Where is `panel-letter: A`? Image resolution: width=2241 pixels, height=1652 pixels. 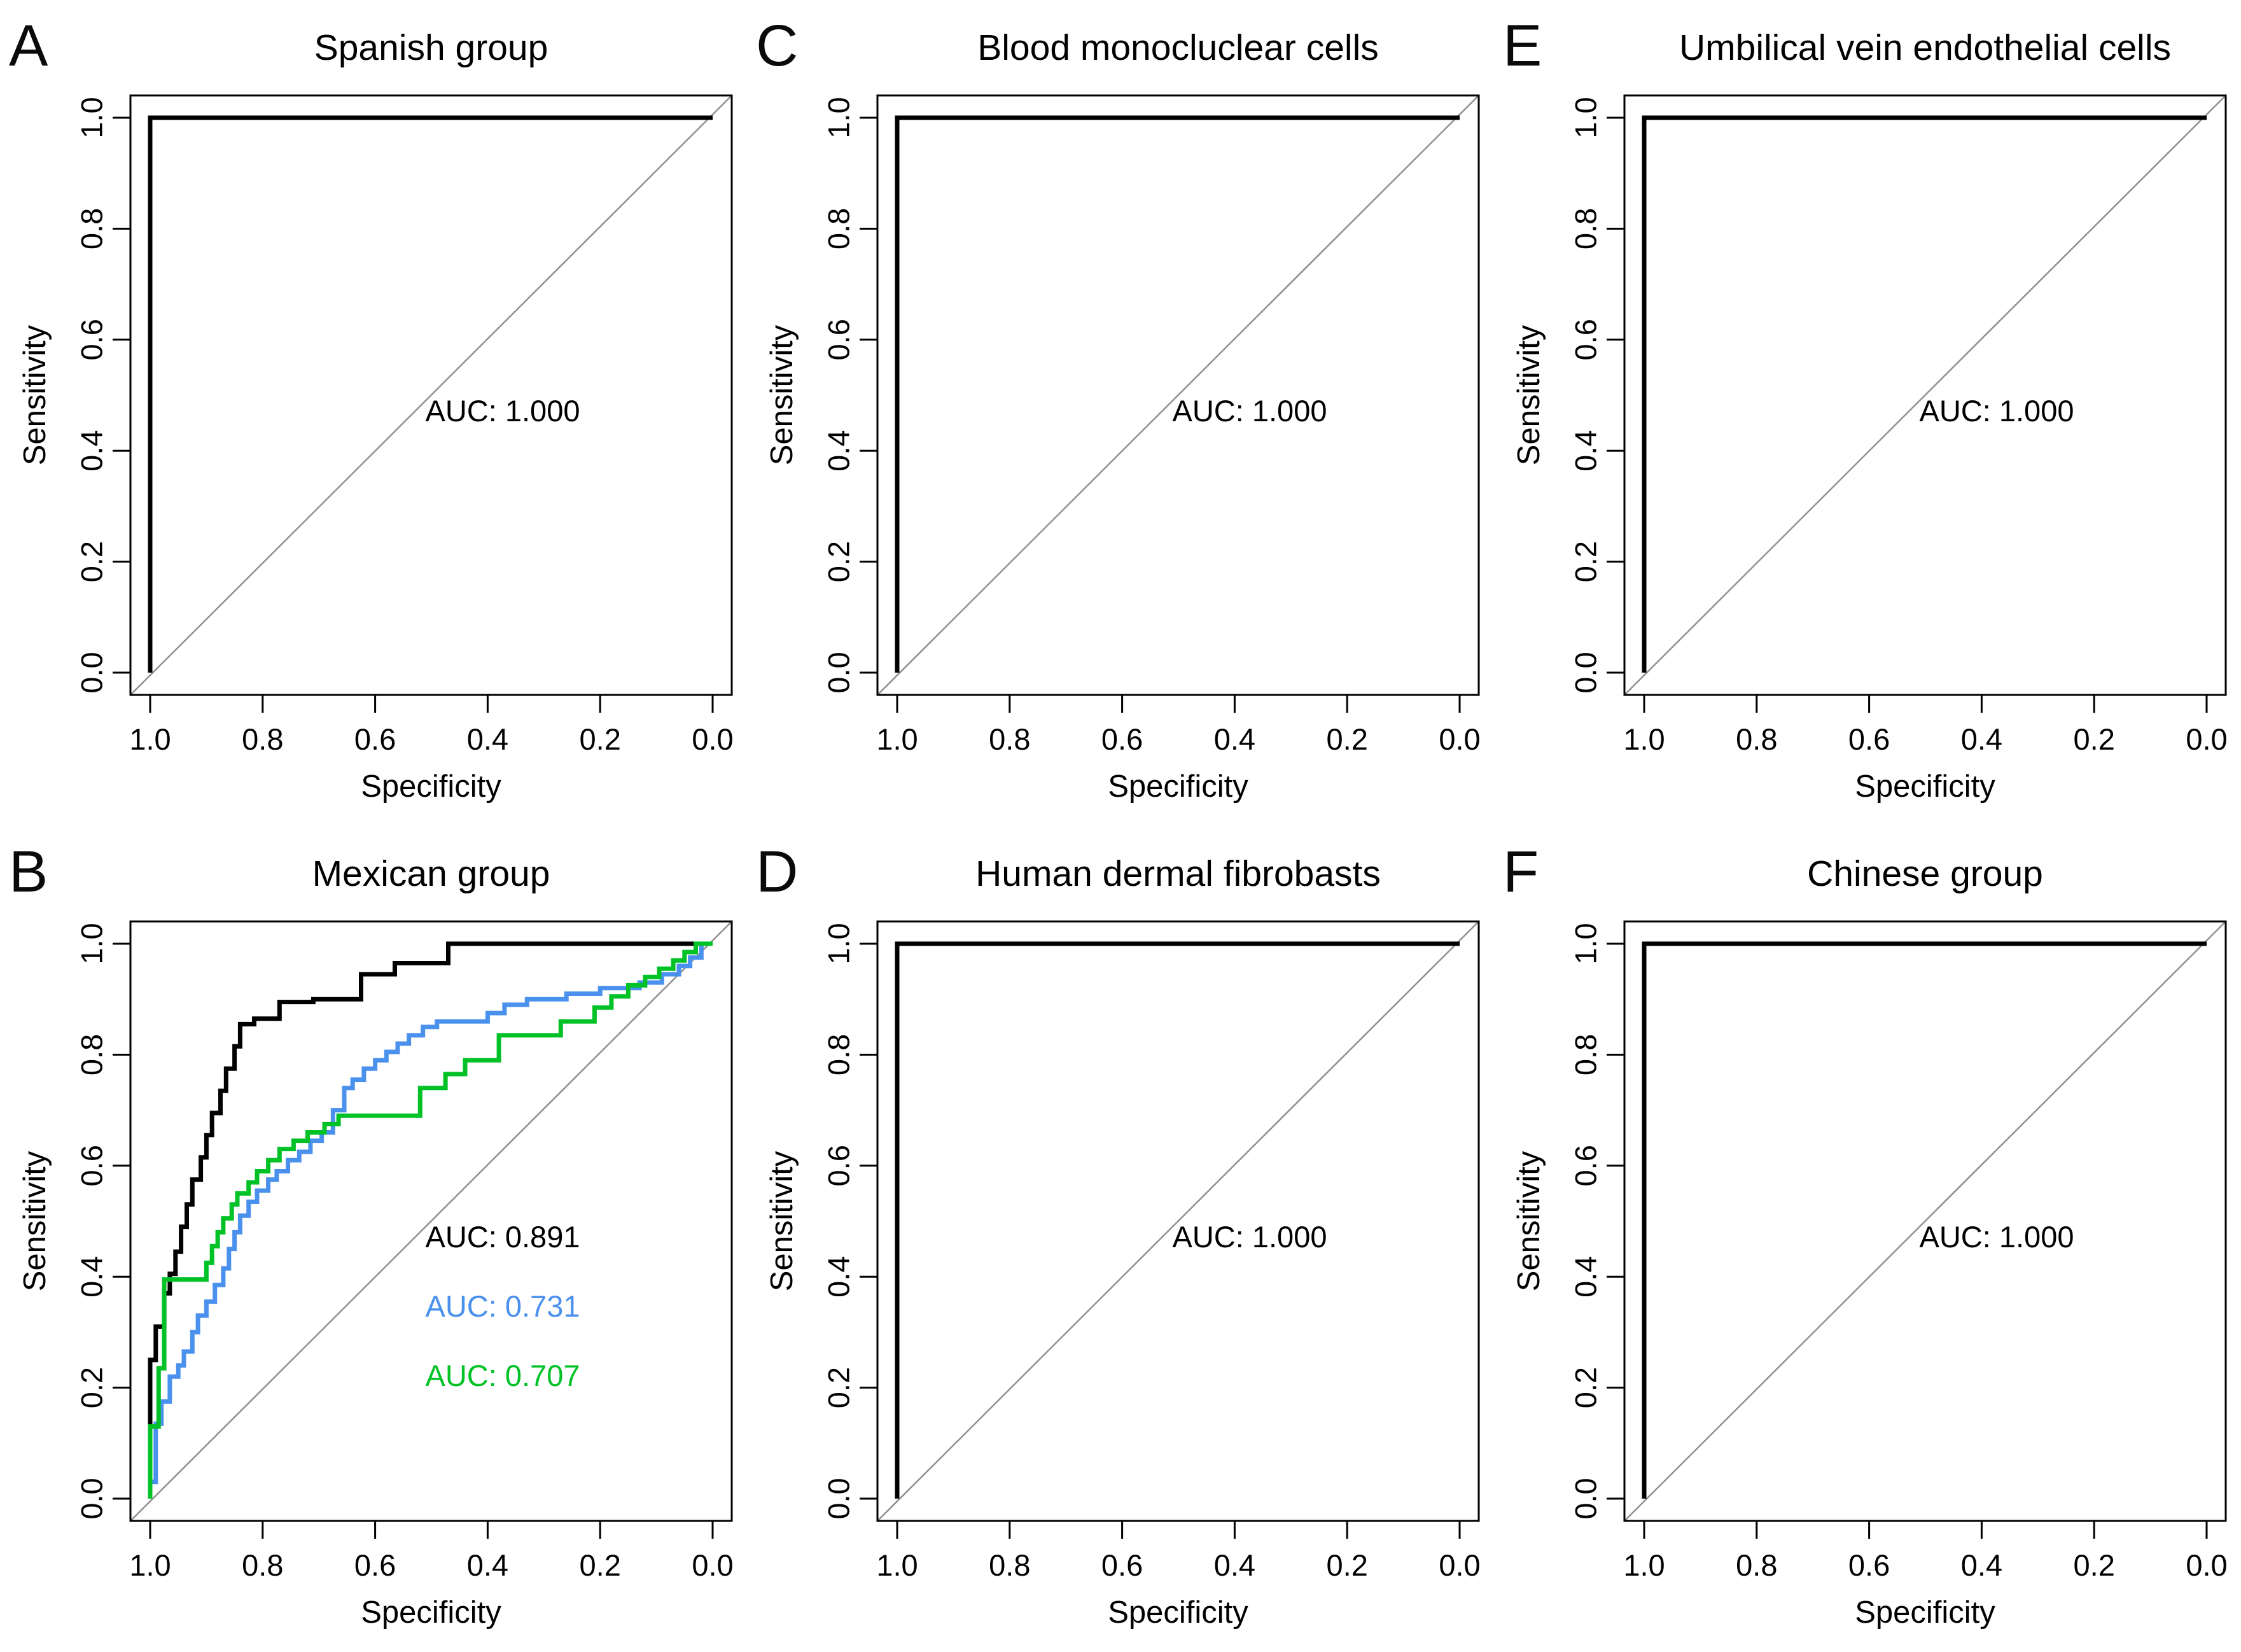
panel-letter: A is located at coordinates (28, 45).